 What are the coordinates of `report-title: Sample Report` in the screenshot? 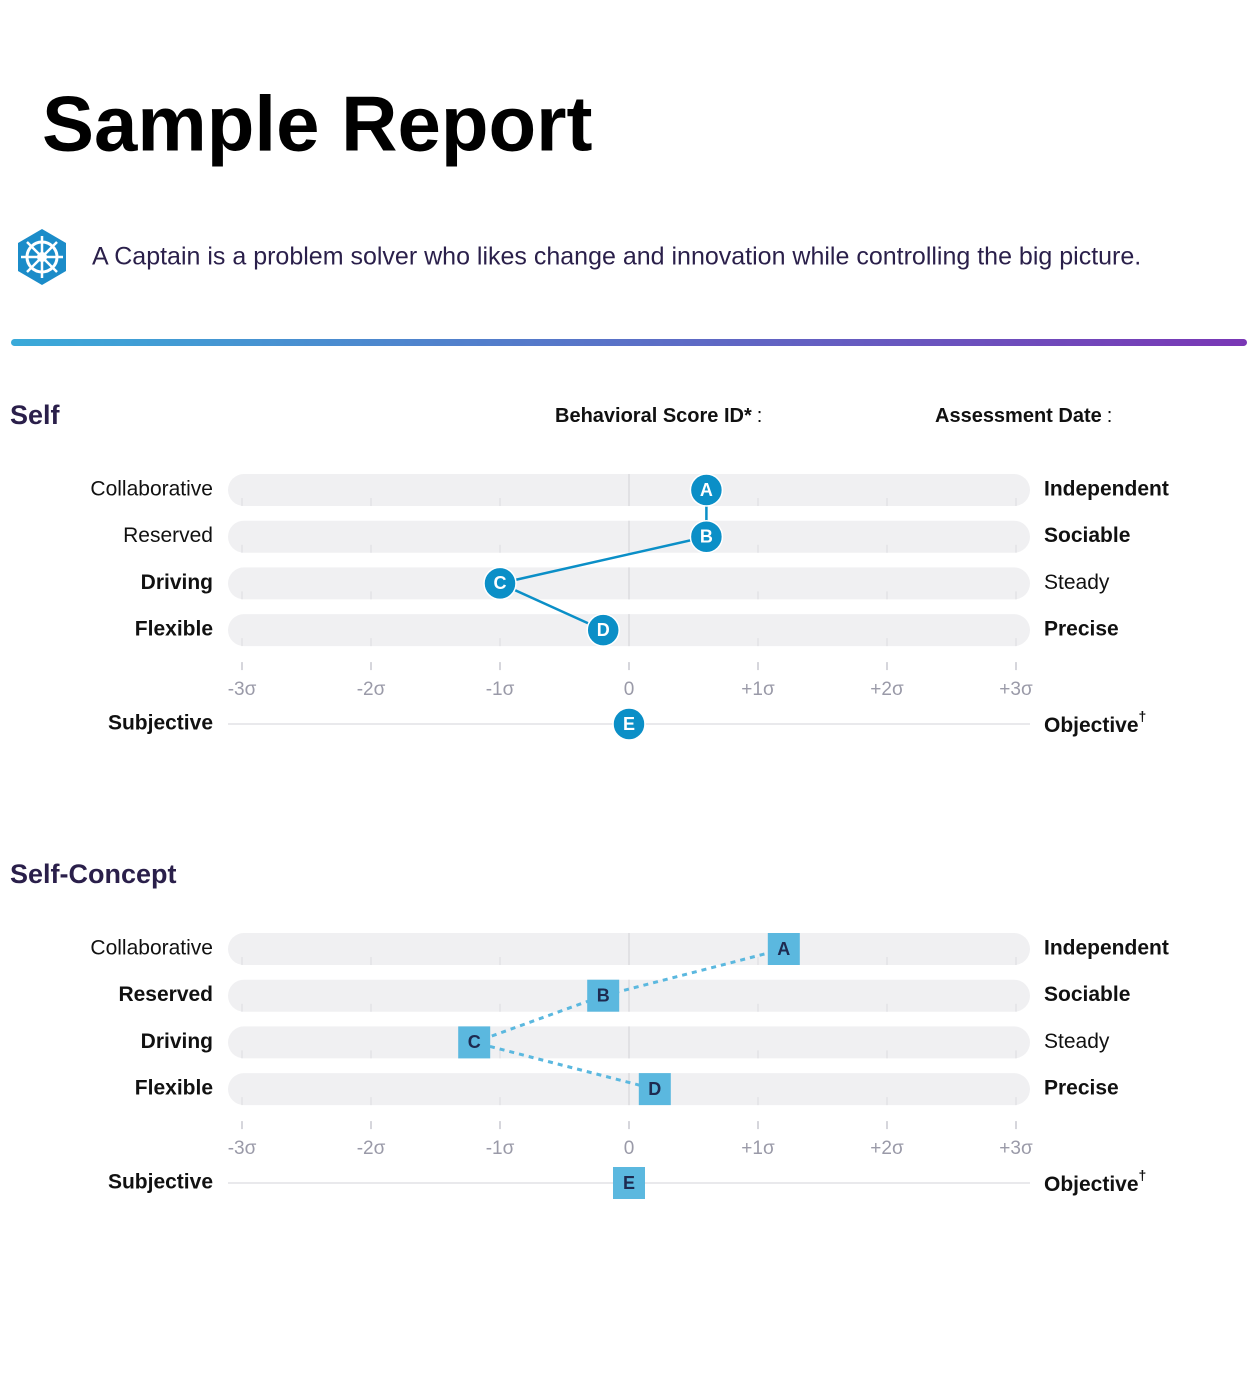 It's located at (317, 124).